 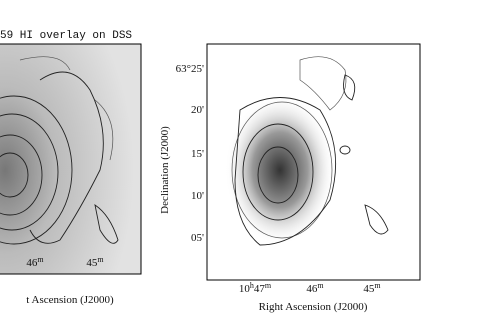 What do you see at coordinates (197, 196) in the screenshot?
I see `y-tick-label: 10'` at bounding box center [197, 196].